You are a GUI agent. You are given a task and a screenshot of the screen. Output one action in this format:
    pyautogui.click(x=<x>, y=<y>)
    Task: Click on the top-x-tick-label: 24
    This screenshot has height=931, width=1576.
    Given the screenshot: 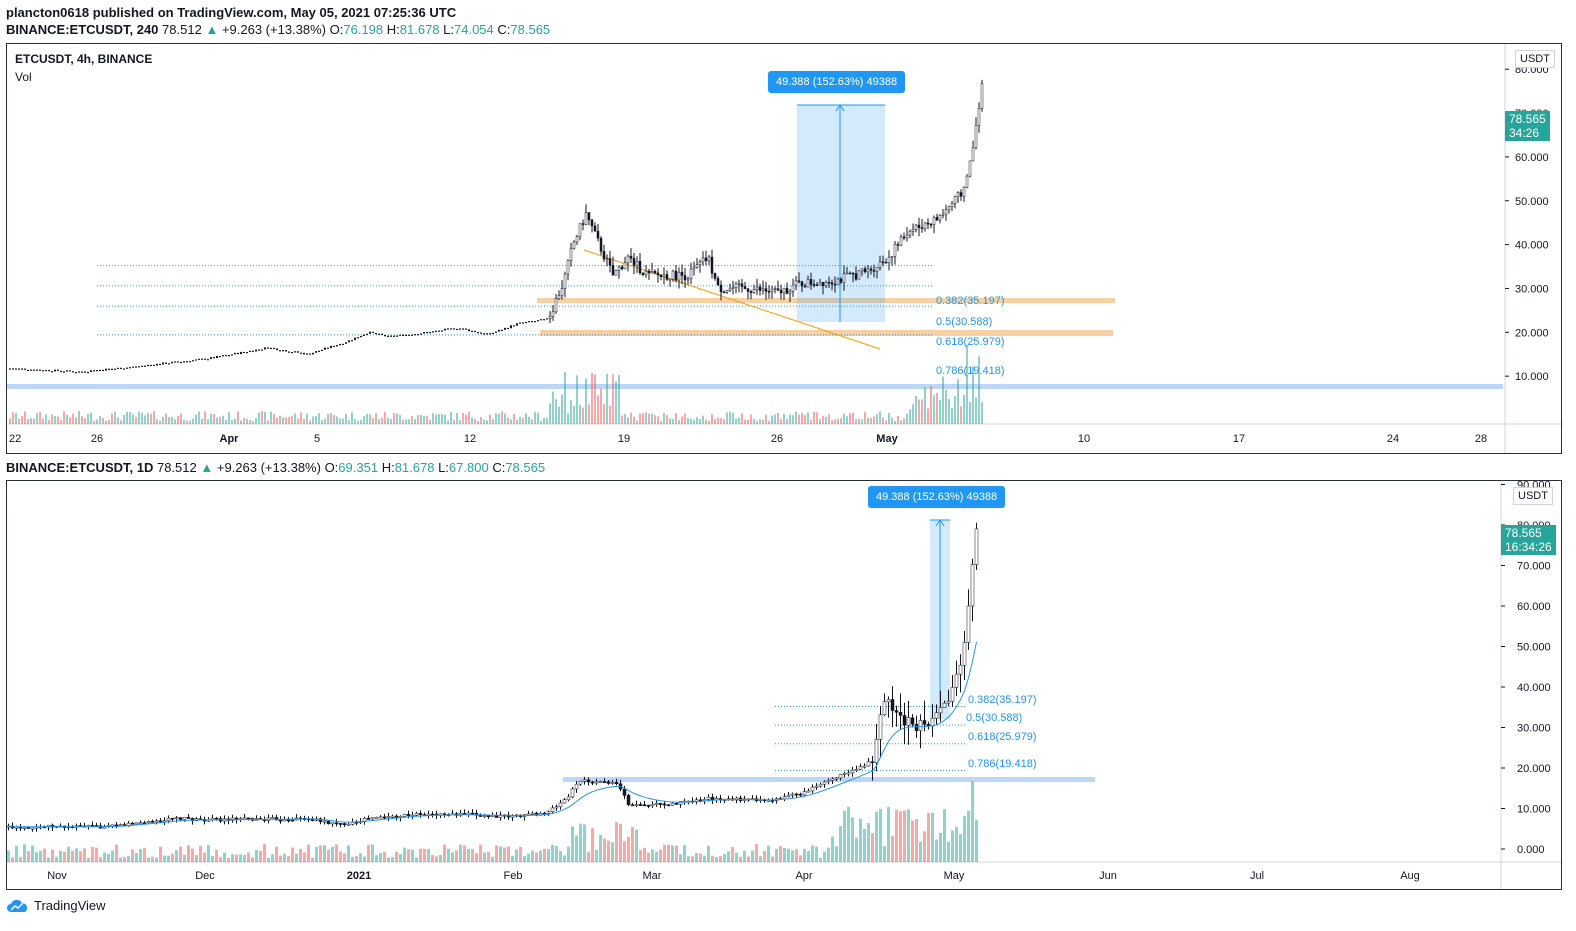 What is the action you would take?
    pyautogui.click(x=1393, y=439)
    